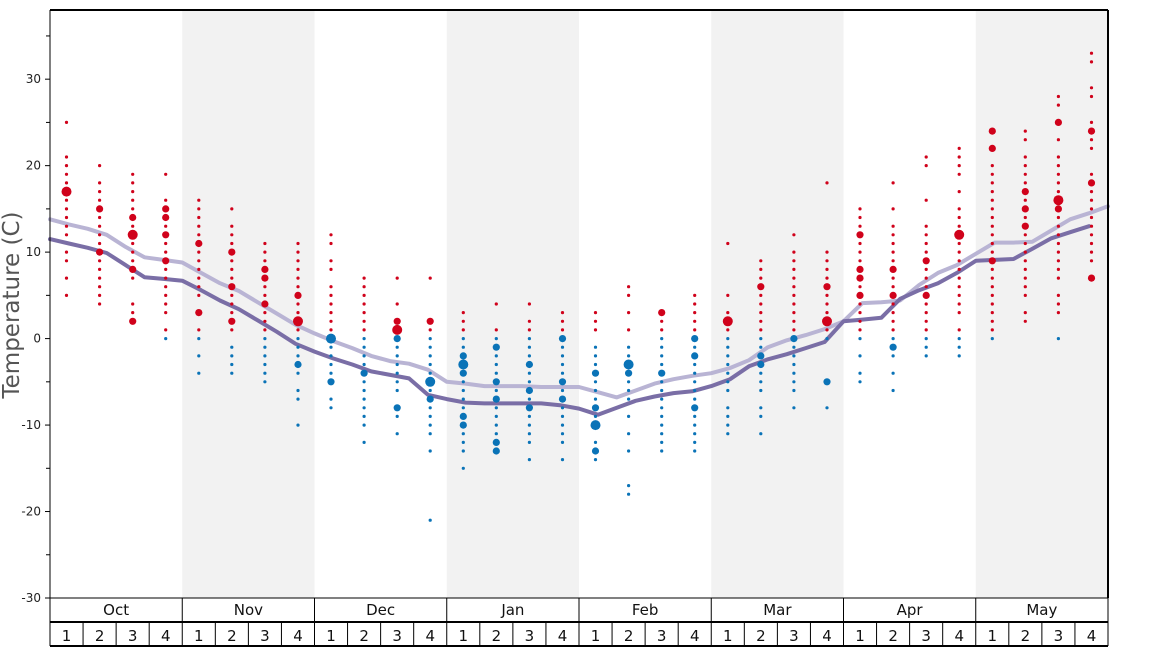  Describe the element at coordinates (563, 636) in the screenshot. I see `week-label: 4` at that location.